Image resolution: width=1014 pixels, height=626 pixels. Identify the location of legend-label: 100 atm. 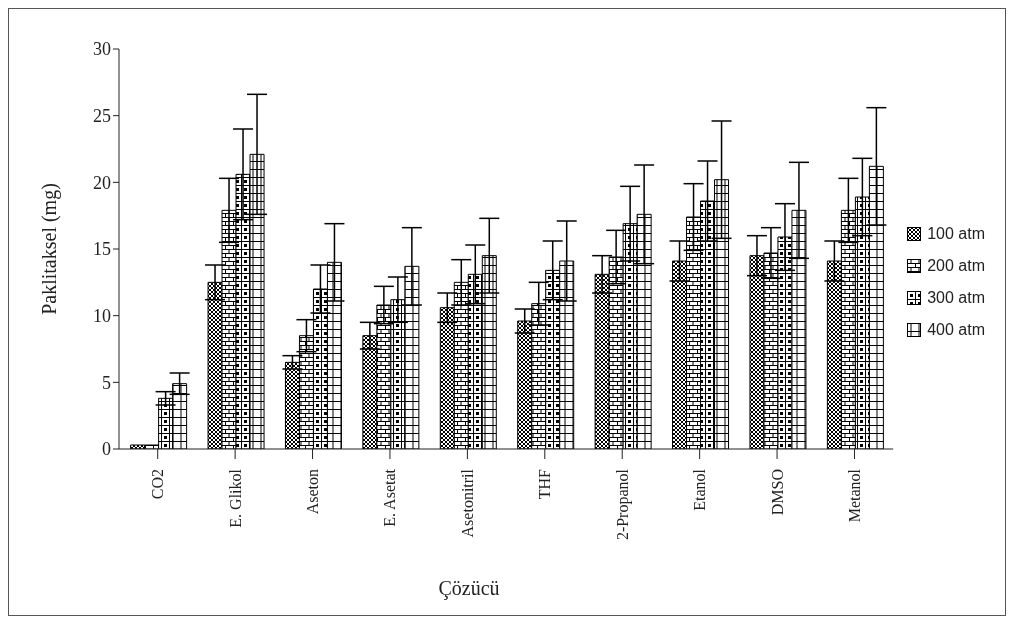
(956, 234).